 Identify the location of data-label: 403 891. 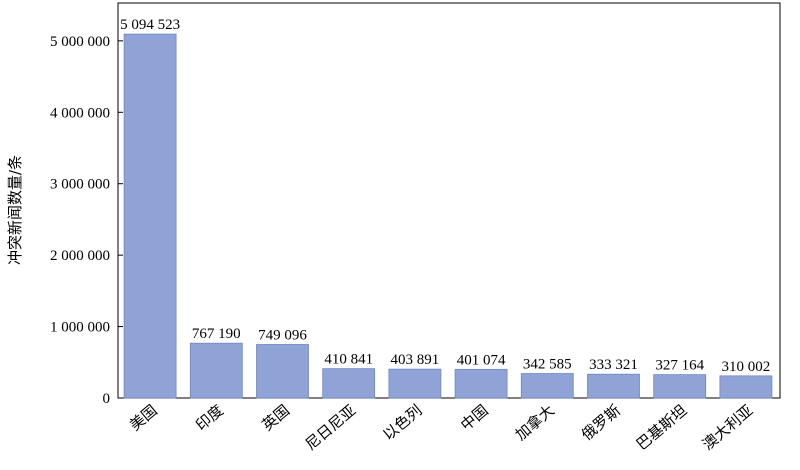
(415, 360).